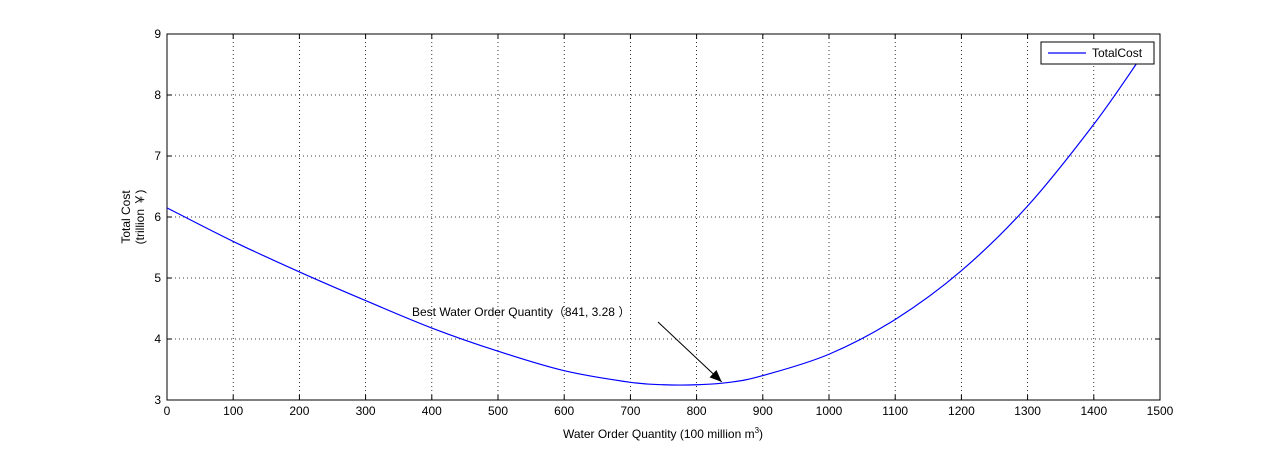 Image resolution: width=1281 pixels, height=450 pixels. I want to click on y-tick-label: 3, so click(157, 400).